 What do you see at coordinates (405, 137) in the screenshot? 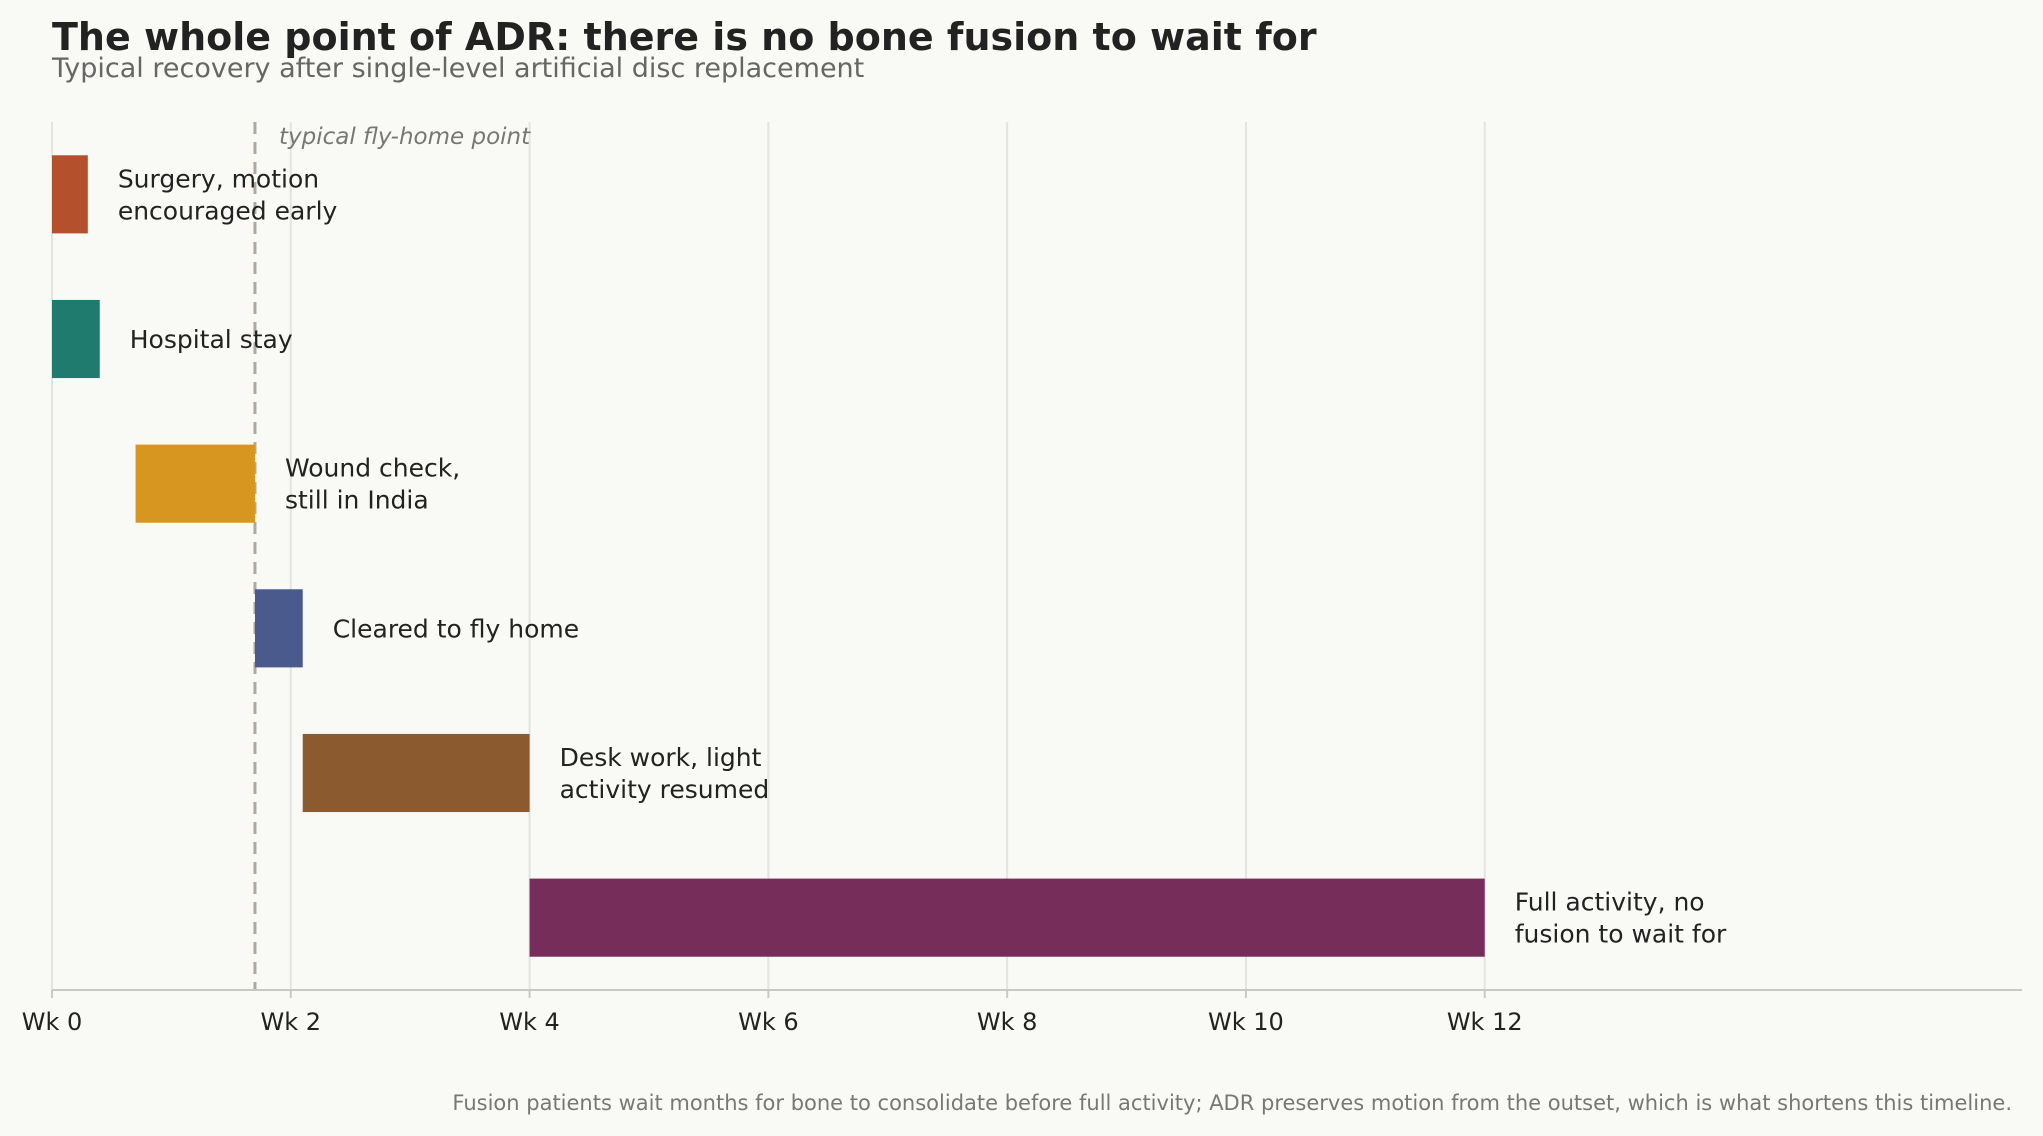
I see `fly-home-annotation: typical fly-home point` at bounding box center [405, 137].